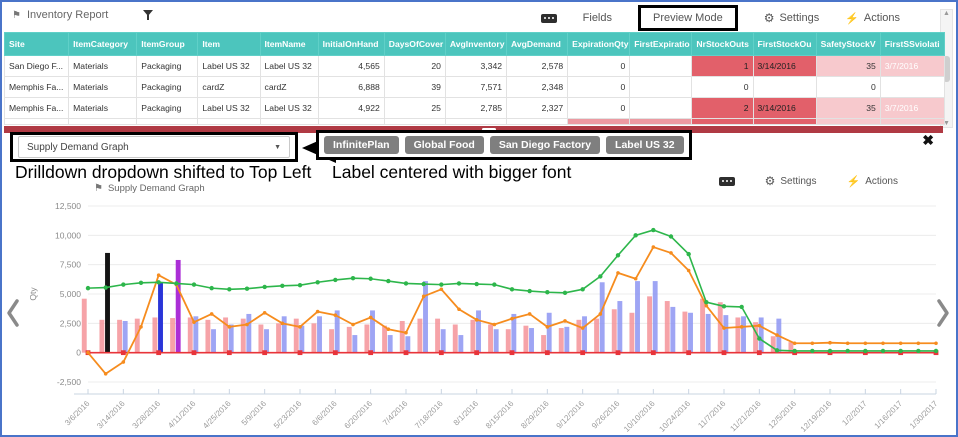 This screenshot has height=437, width=958. What do you see at coordinates (78, 147) in the screenshot?
I see `drilldown-dropdown-value: Supply Demand Graph` at bounding box center [78, 147].